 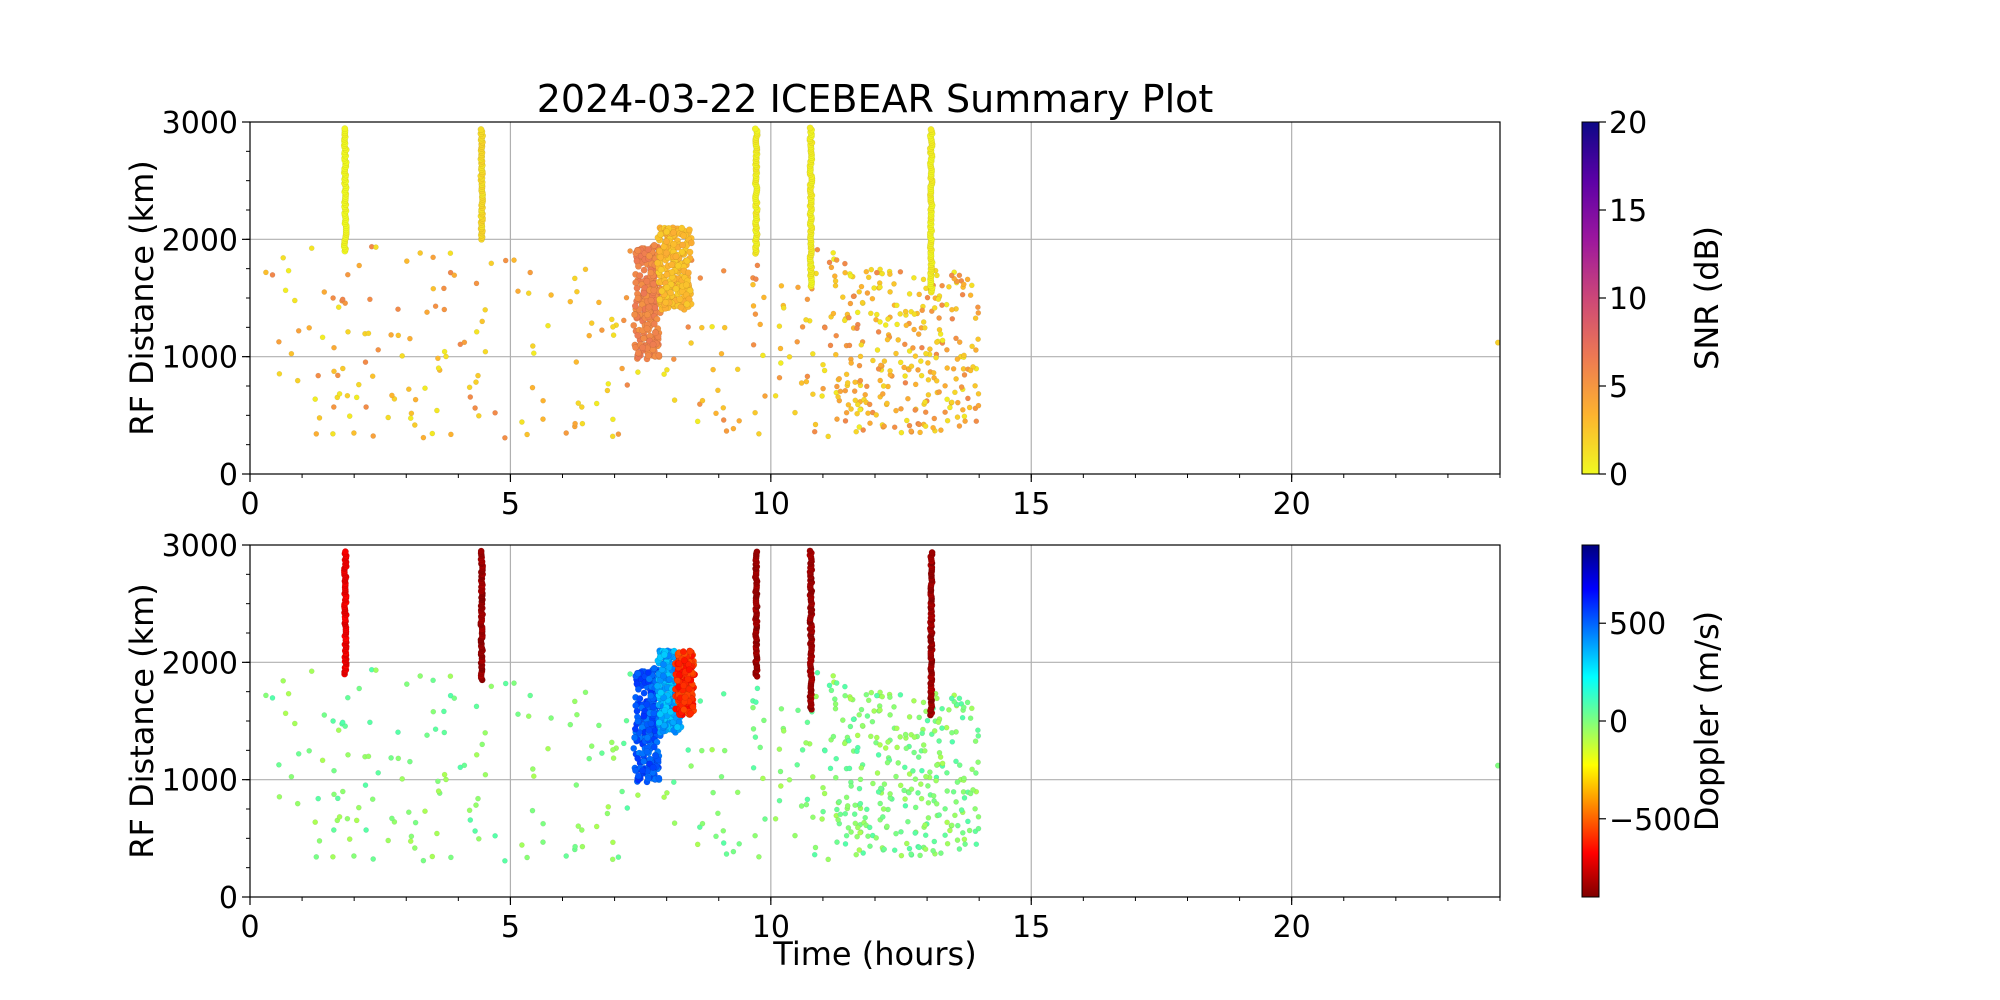 I want to click on colorbar-label: SNR (dB), so click(x=1707, y=298).